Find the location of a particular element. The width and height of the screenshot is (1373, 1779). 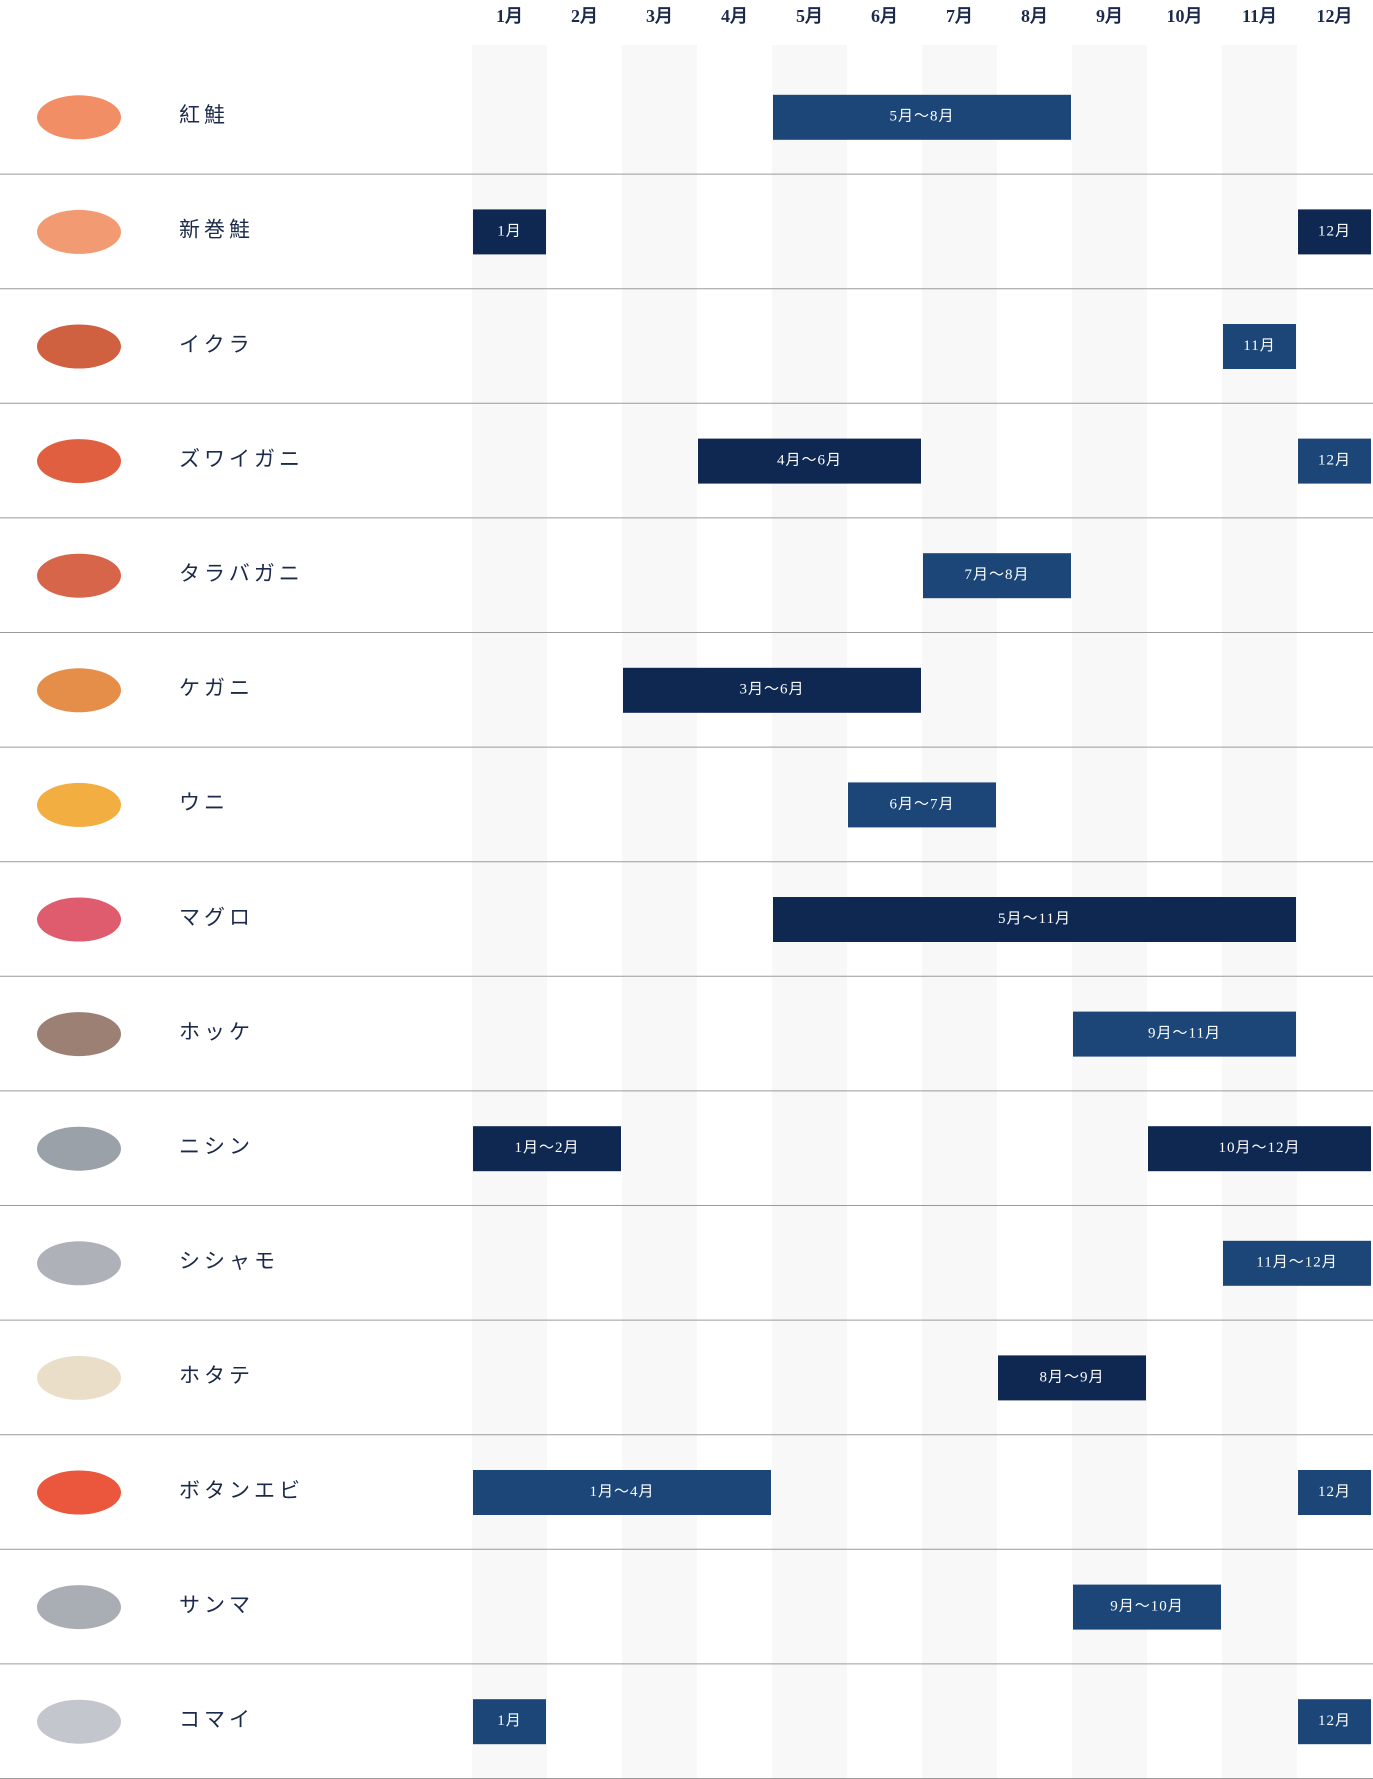

season-label: 9月～10月 is located at coordinates (1147, 1607).